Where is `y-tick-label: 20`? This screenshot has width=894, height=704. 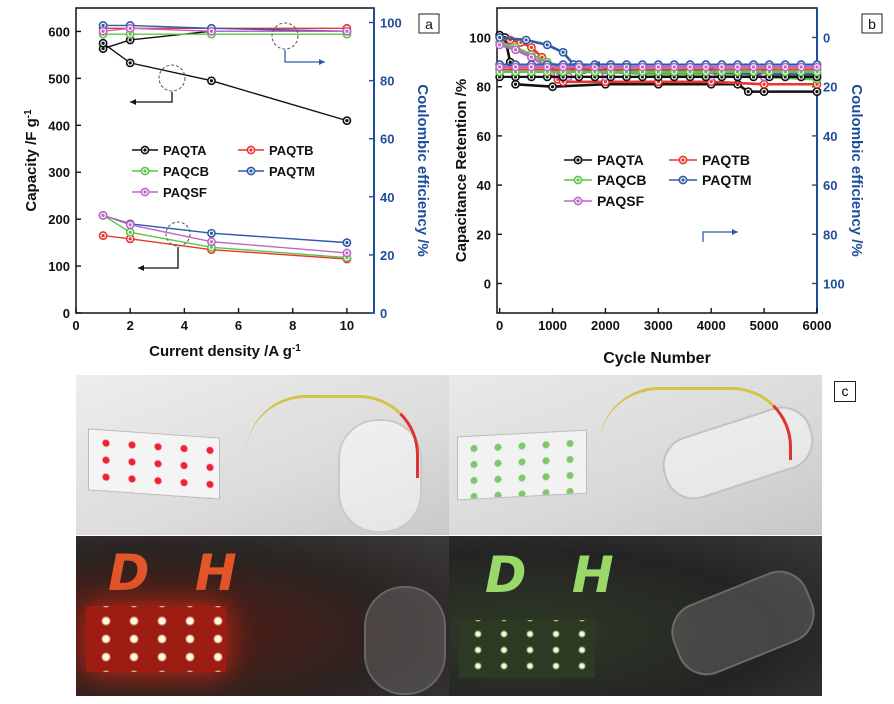
y-tick-label: 20 is located at coordinates (484, 234).